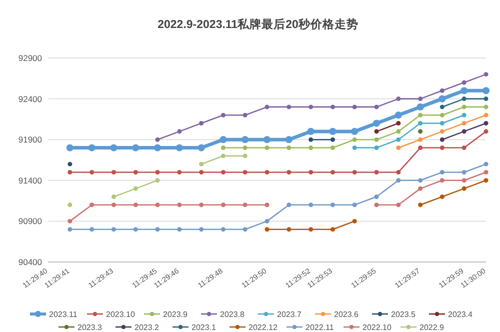 This screenshot has height=332, width=500. What do you see at coordinates (258, 24) in the screenshot?
I see `chart-title: 2022.9-2023.11私牌最后20秒价格走势` at bounding box center [258, 24].